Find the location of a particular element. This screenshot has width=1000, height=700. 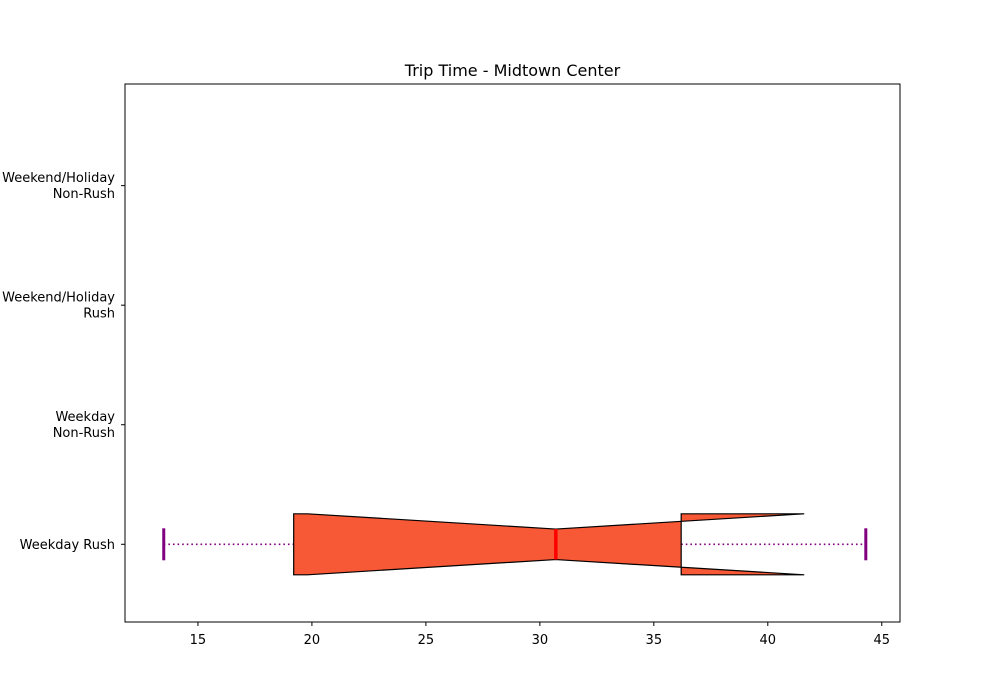

y-tick-label-line: Weekday Rush is located at coordinates (67, 545).